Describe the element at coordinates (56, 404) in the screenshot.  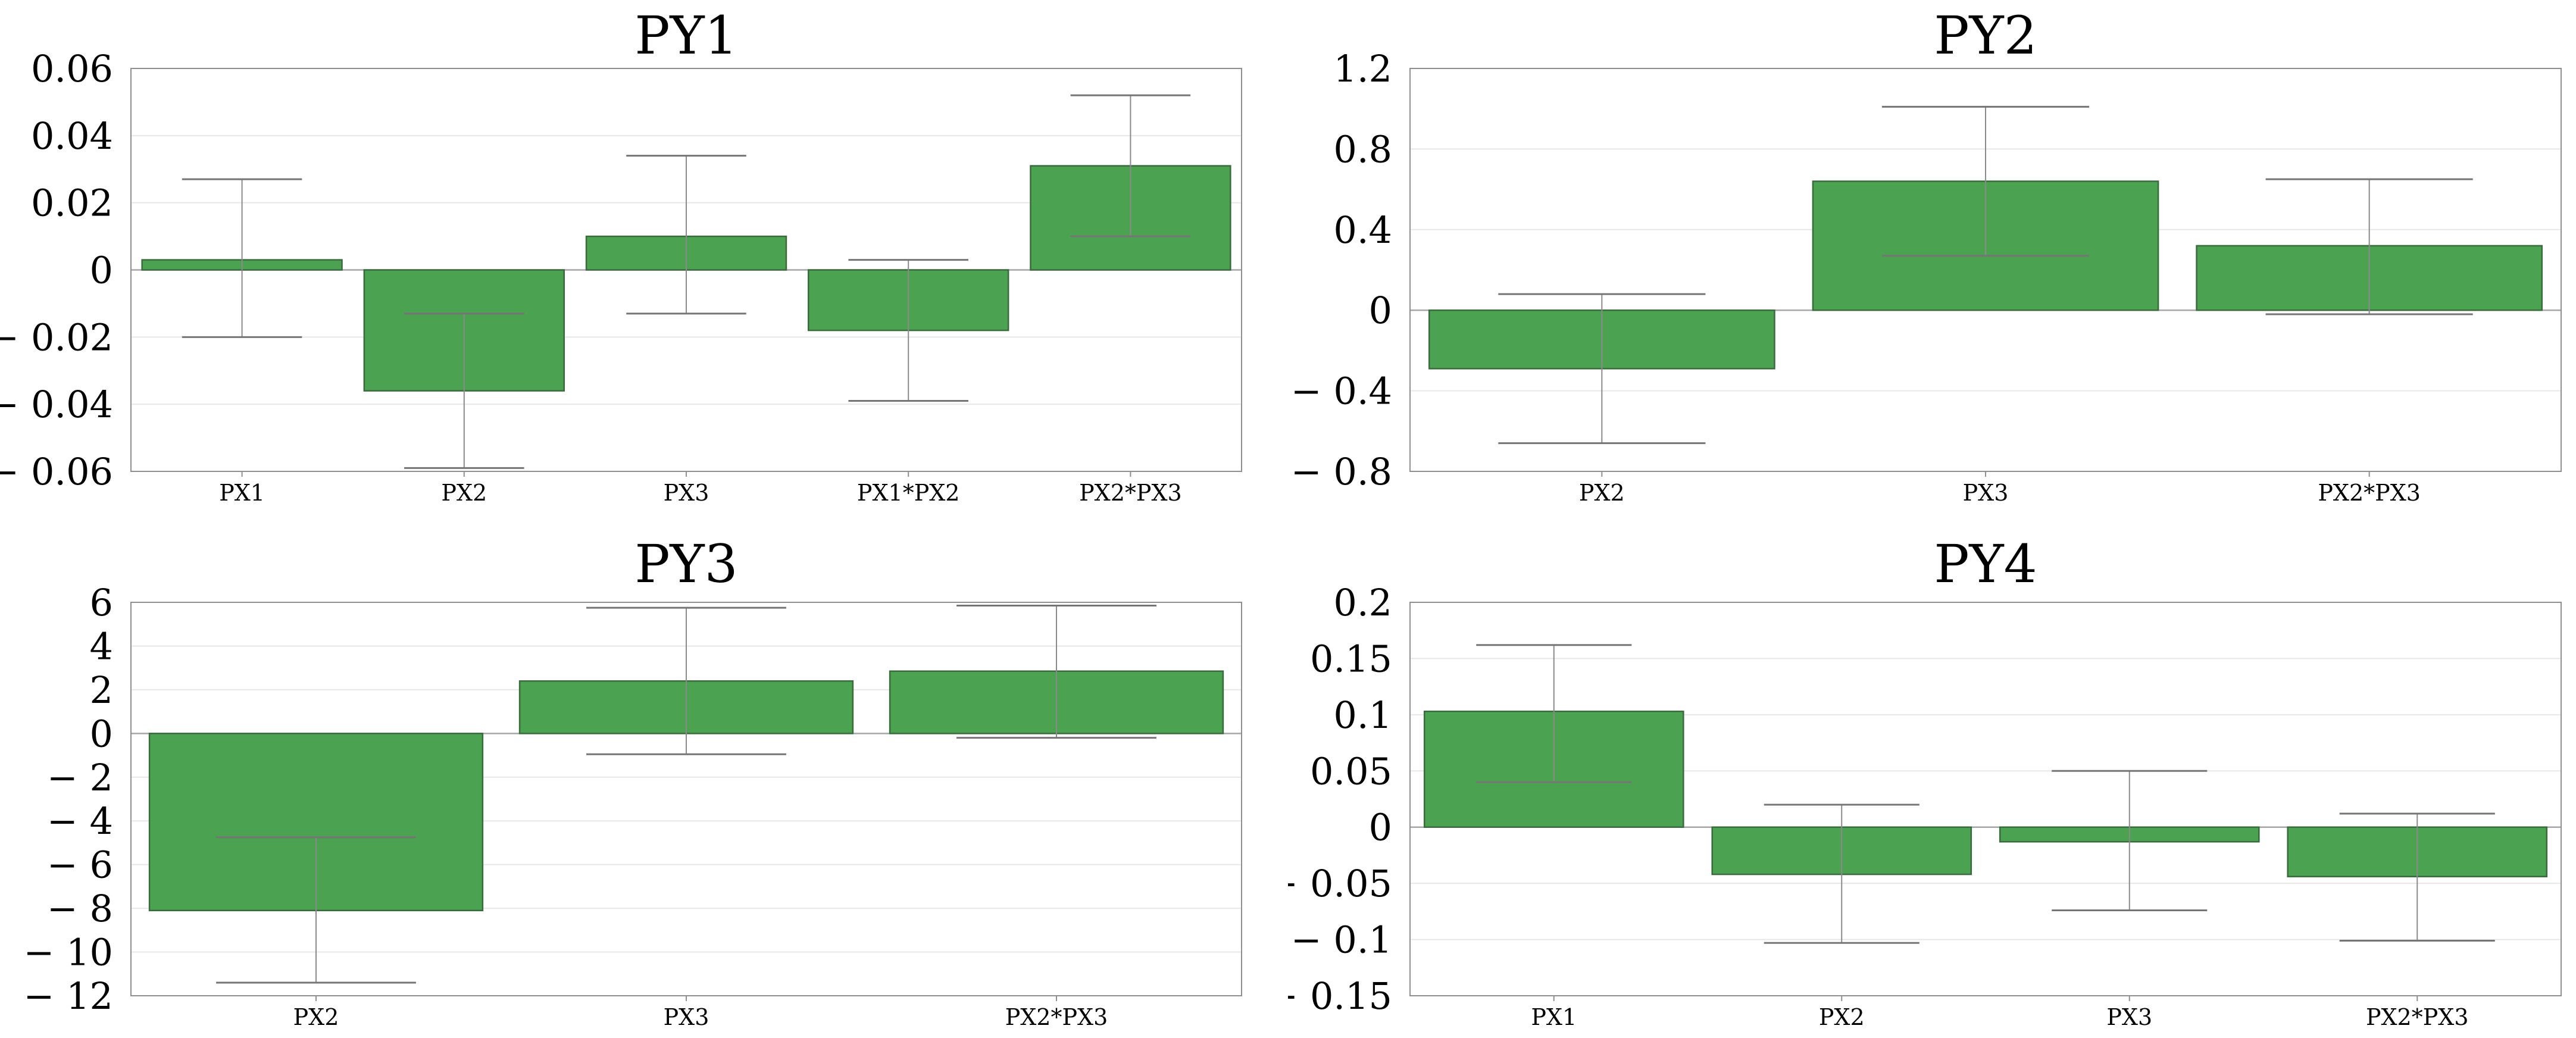
I see `y-tick-label: − 0.04` at that location.